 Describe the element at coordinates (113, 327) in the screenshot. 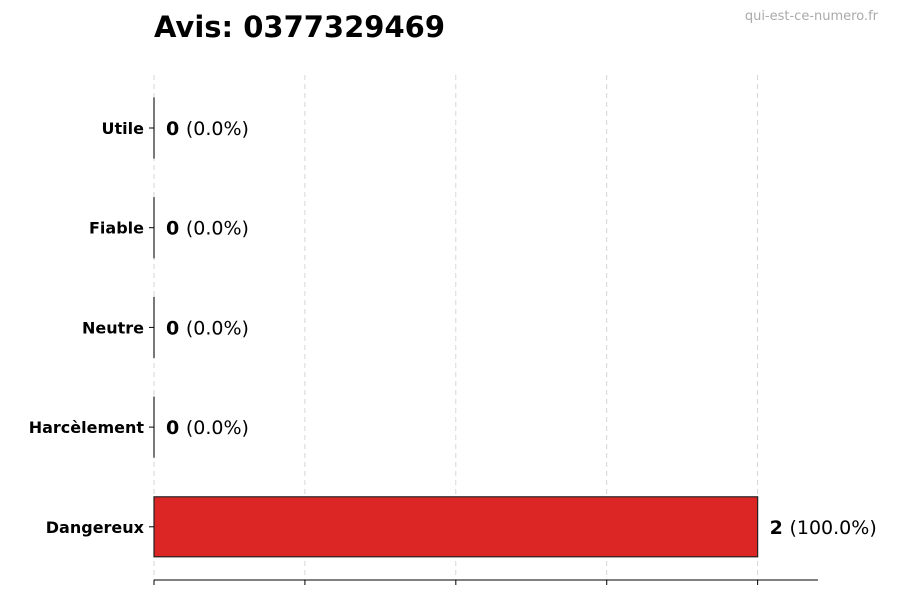

I see `y-tick-label: Neutre` at that location.